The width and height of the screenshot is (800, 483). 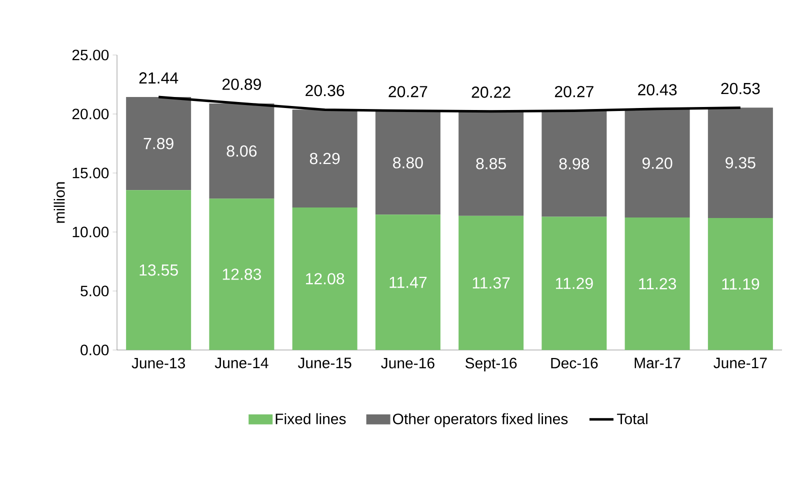 What do you see at coordinates (740, 363) in the screenshot?
I see `x-tick-label: June-17` at bounding box center [740, 363].